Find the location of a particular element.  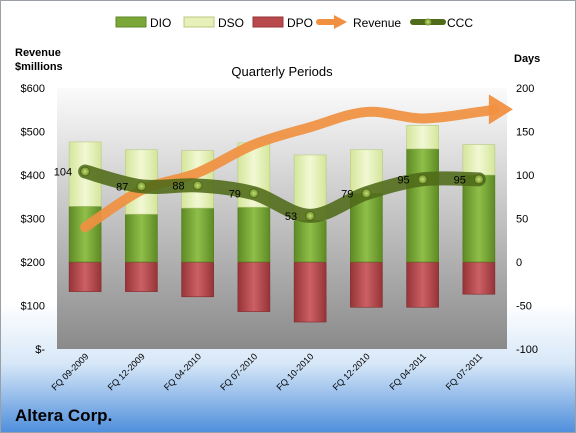

legend: DIO DSO DPO Revenue CCC is located at coordinates (294, 22).